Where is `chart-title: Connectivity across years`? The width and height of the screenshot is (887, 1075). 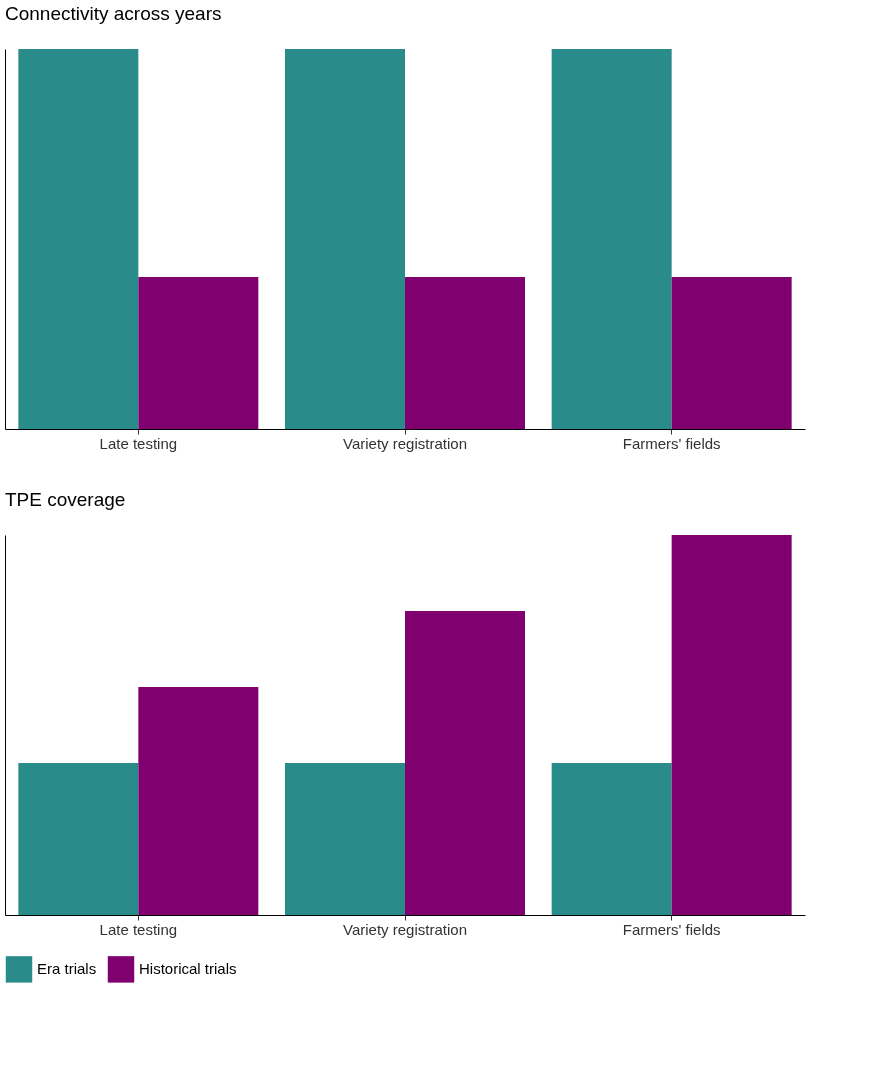
chart-title: Connectivity across years is located at coordinates (113, 13).